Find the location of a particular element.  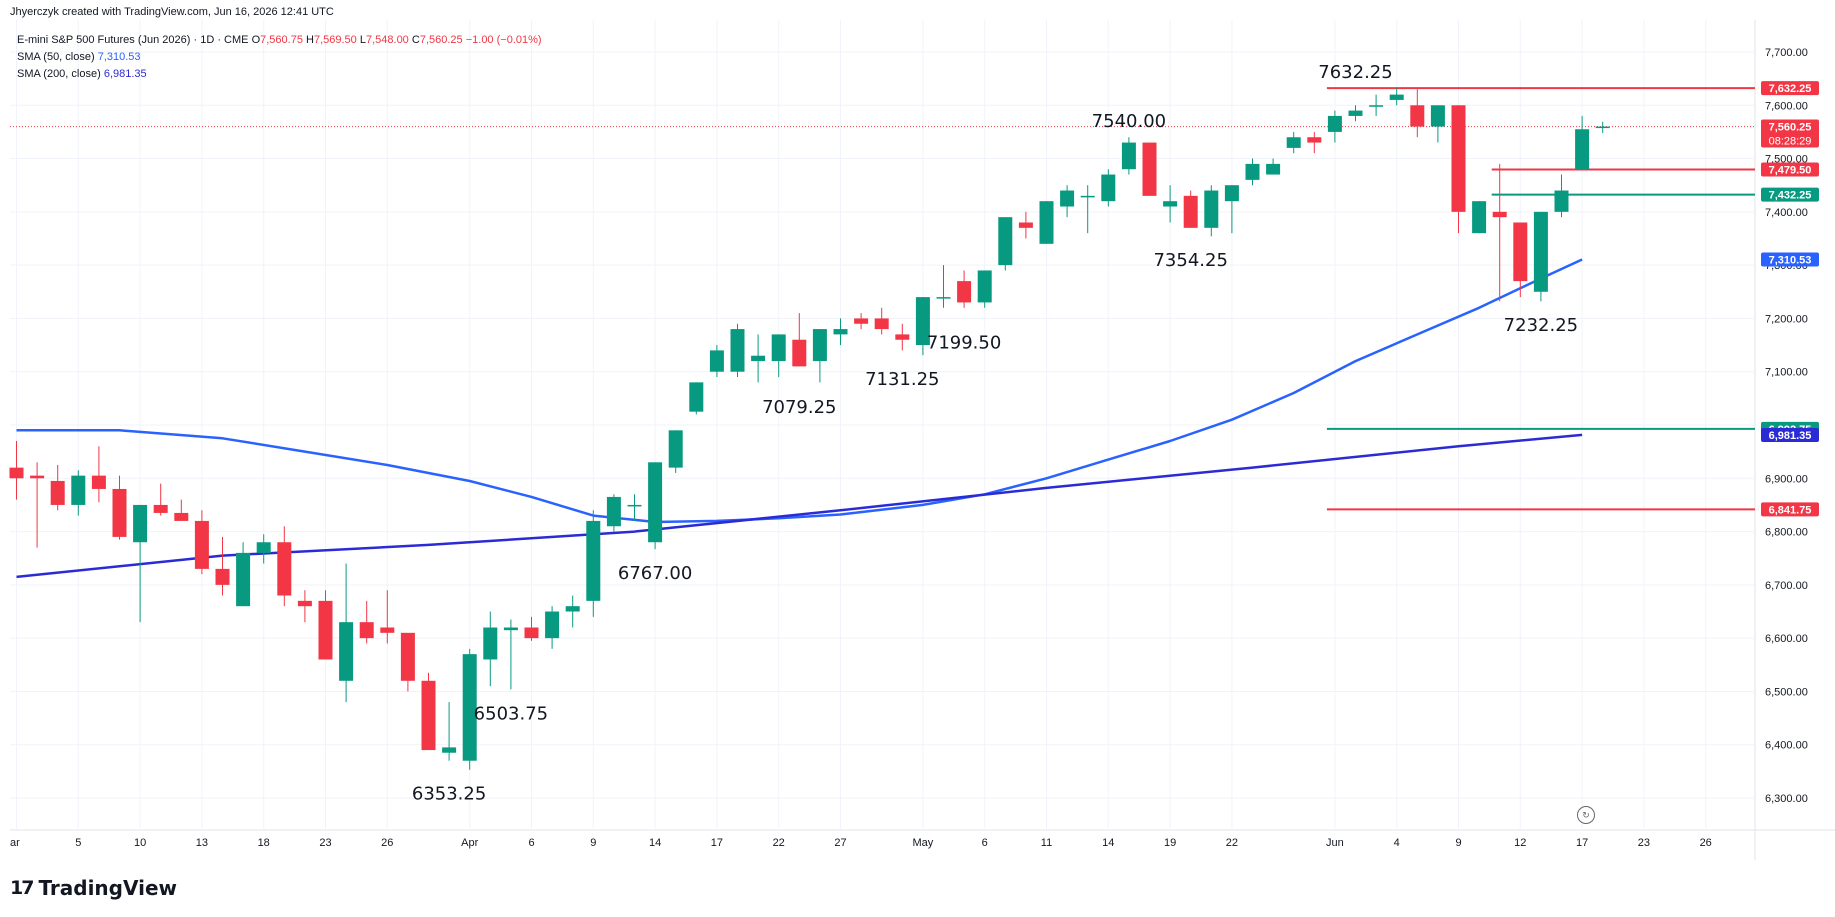

logo-text: TradingView is located at coordinates (108, 888).